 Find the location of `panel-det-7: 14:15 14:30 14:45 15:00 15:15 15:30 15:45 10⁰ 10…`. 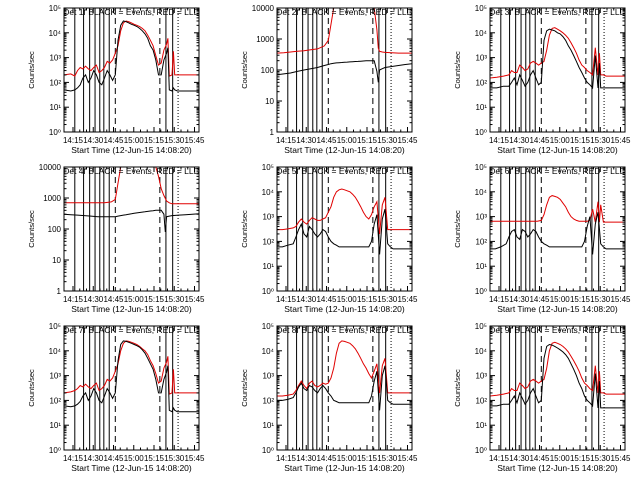

panel-det-7: 14:15 14:30 14:45 15:00 15:15 15:30 15:45 10⁰ 10… is located at coordinates (116, 397).